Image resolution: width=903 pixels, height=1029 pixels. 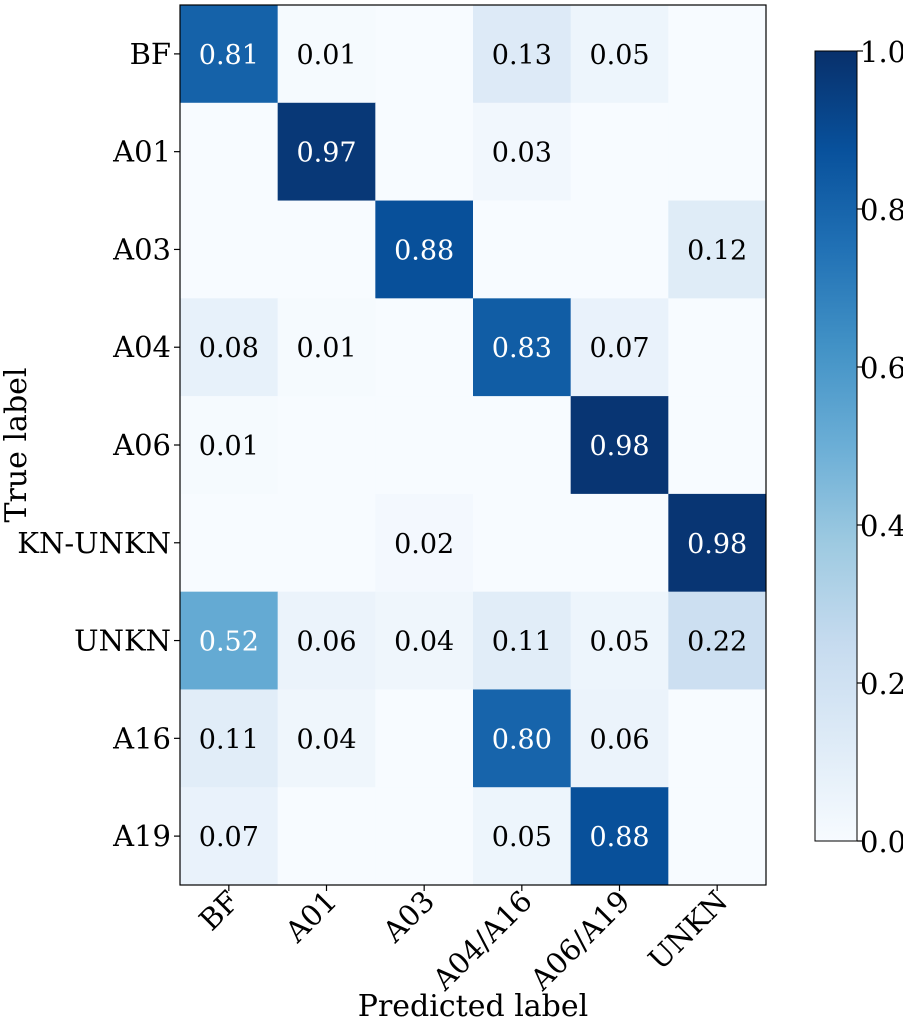 I want to click on y-tick-label: A06, so click(x=141, y=445).